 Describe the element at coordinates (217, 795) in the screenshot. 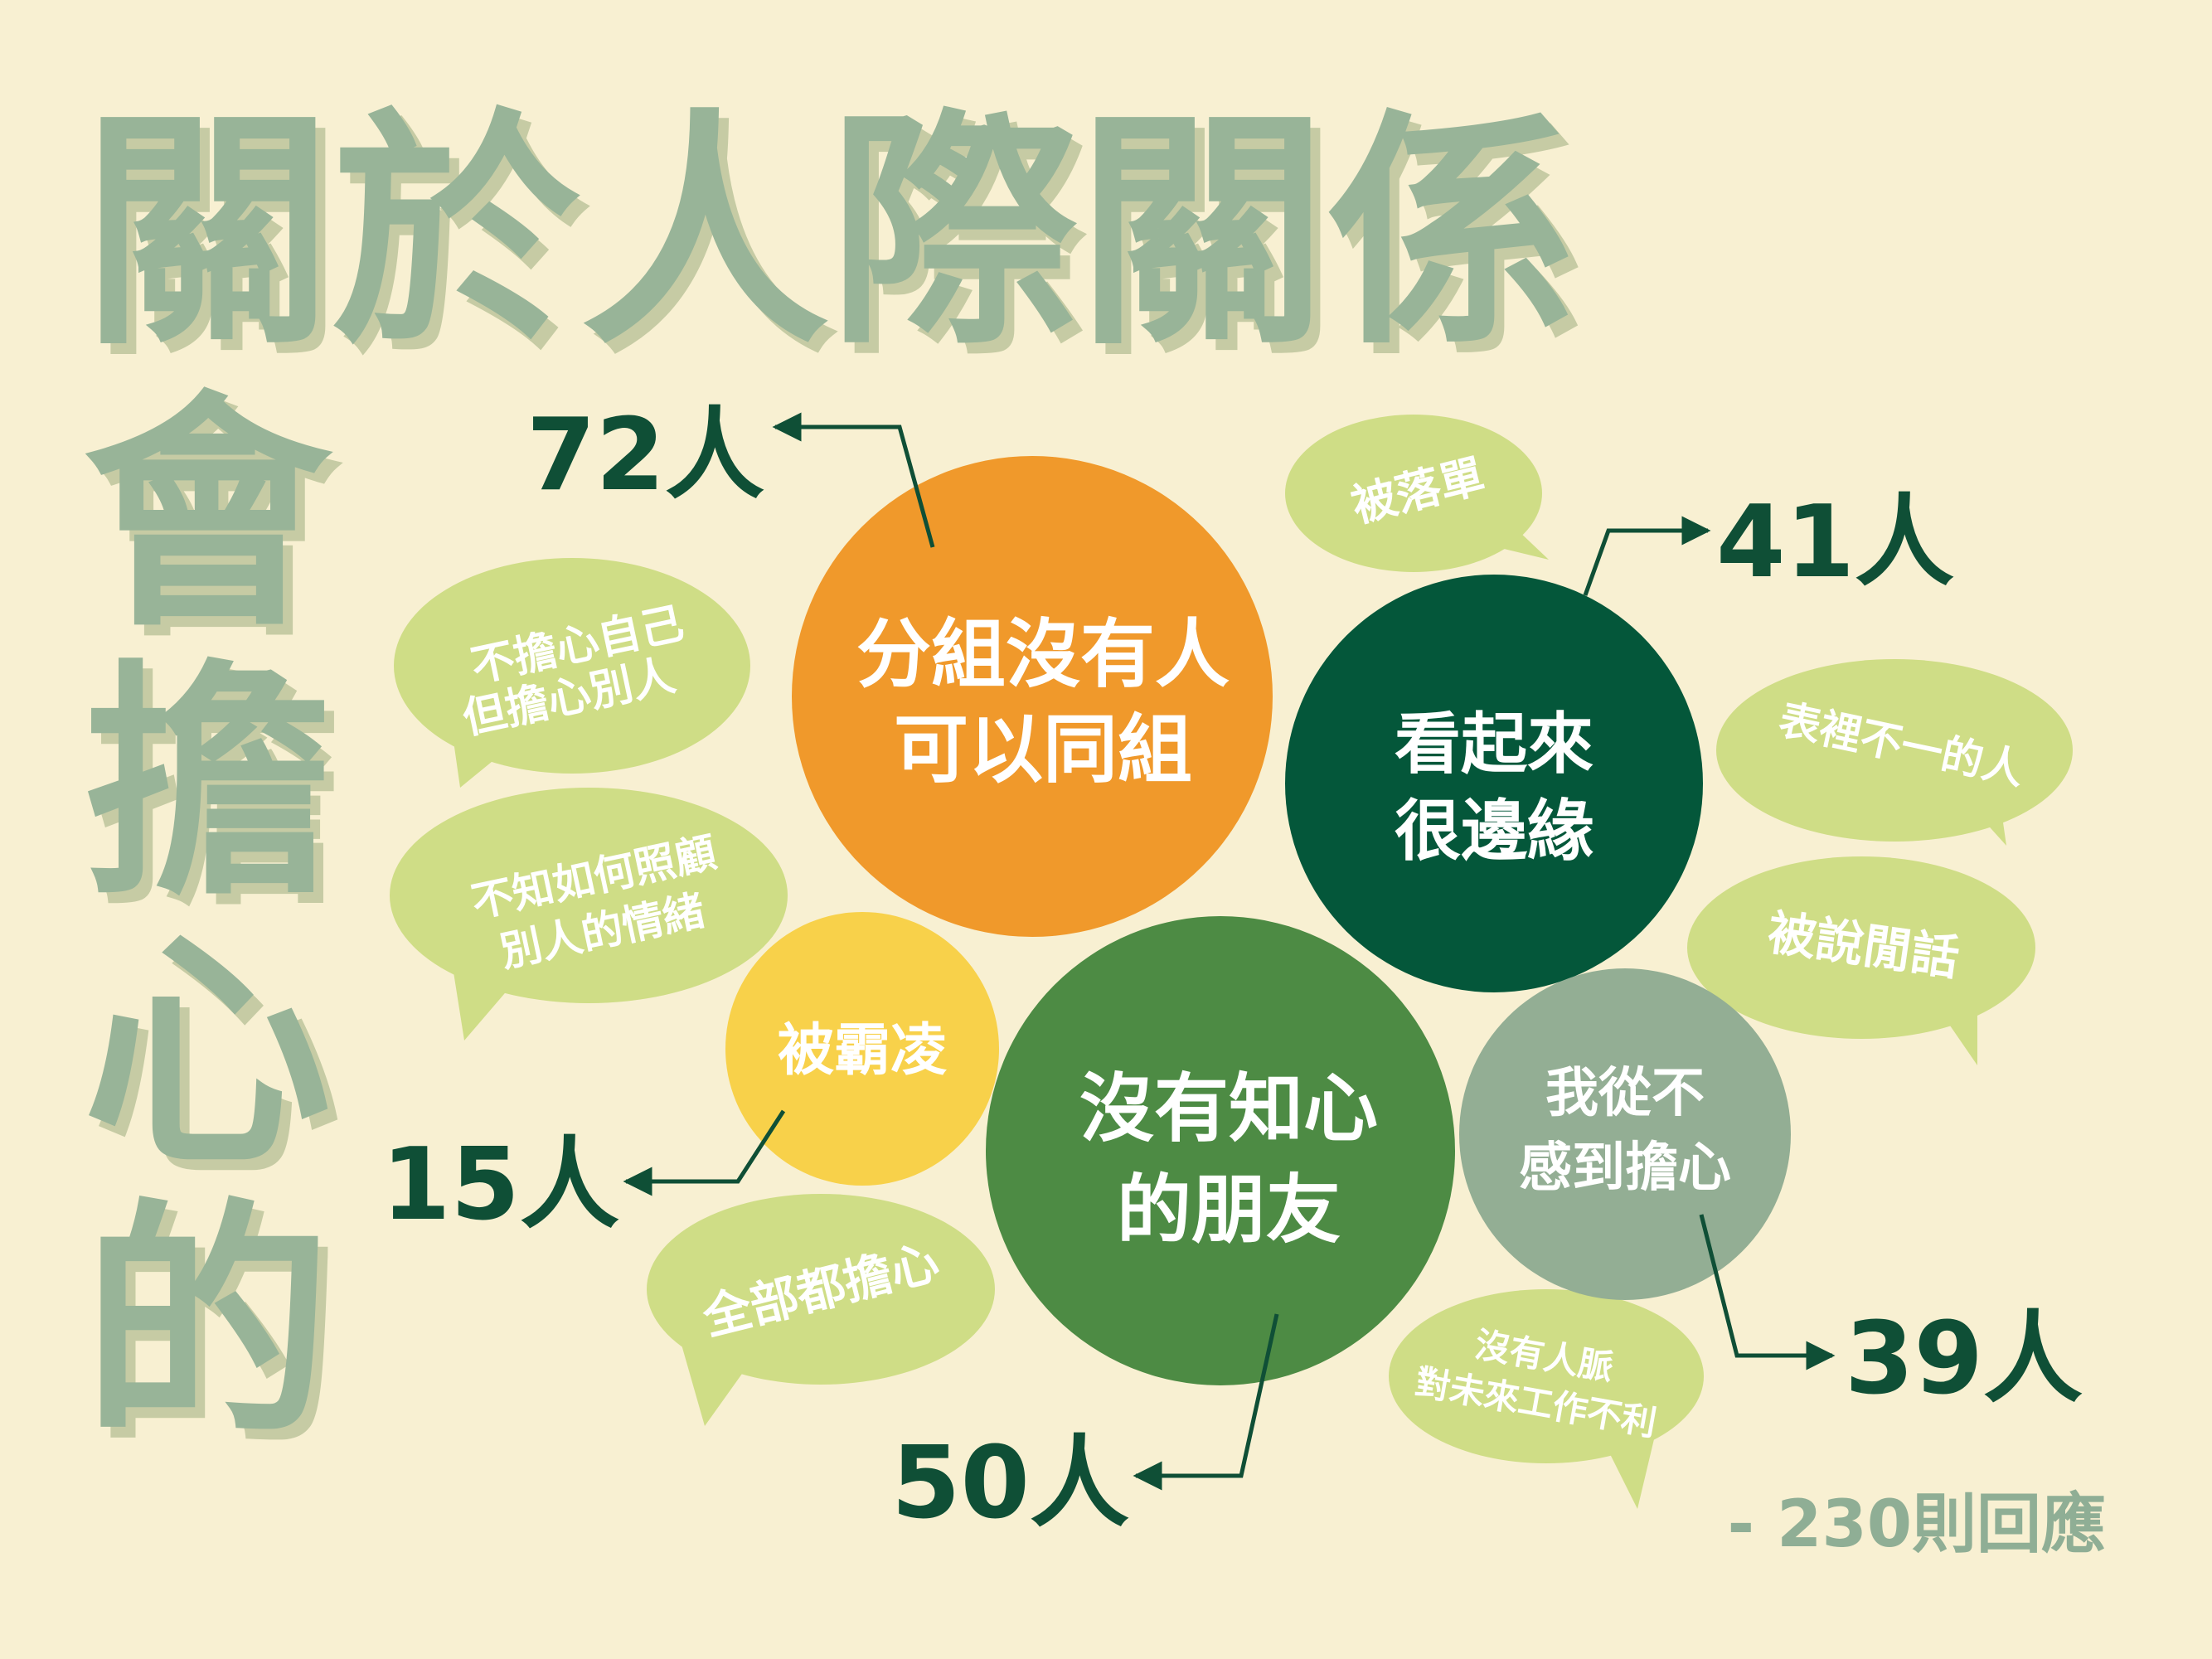

I see `title-char-2-shadow: 擔` at that location.